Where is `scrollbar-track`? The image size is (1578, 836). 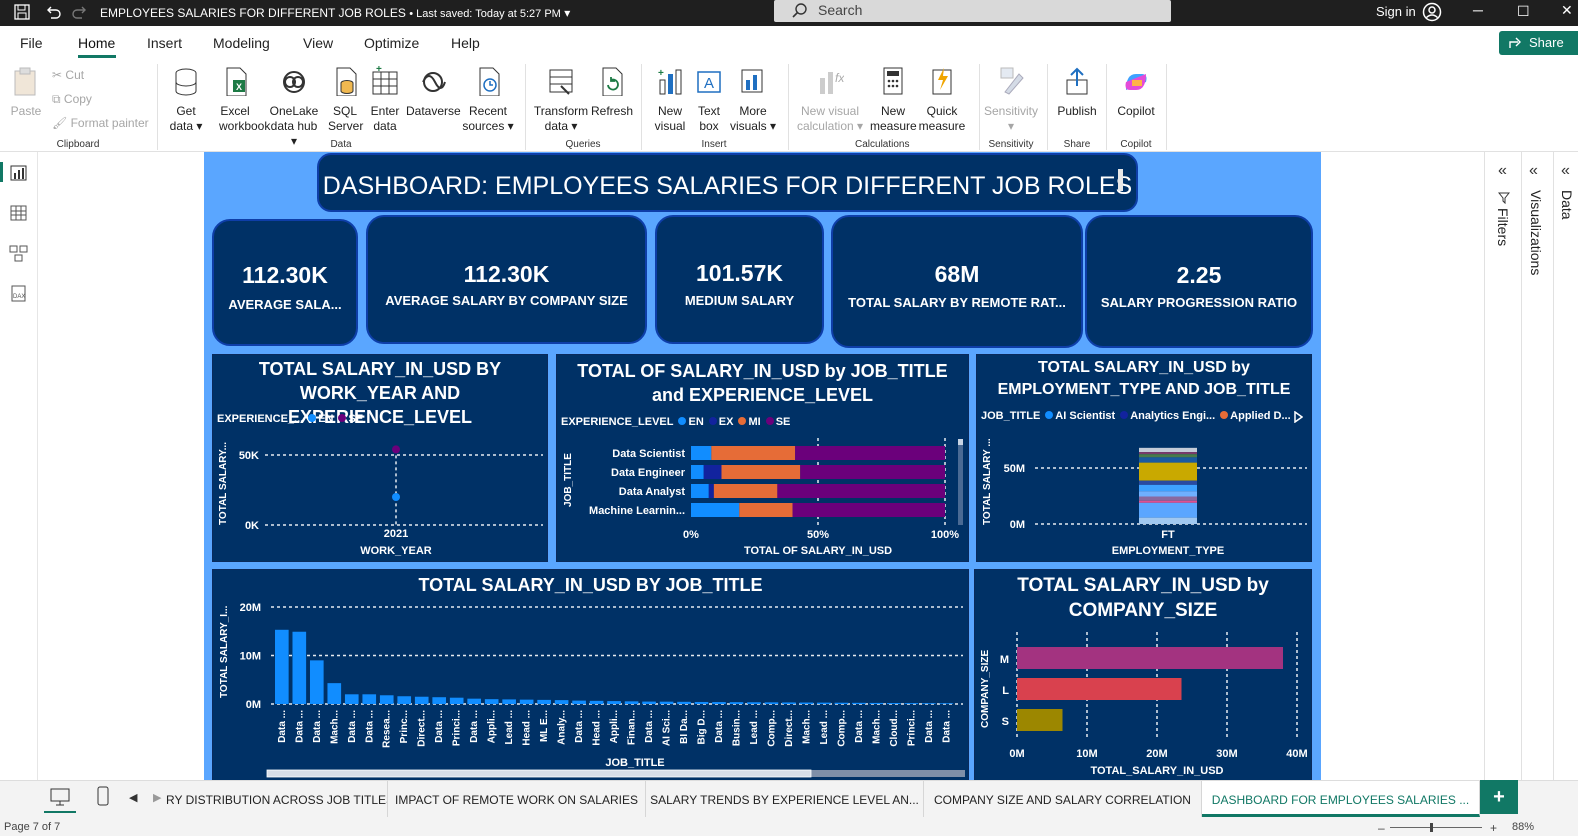 scrollbar-track is located at coordinates (960, 482).